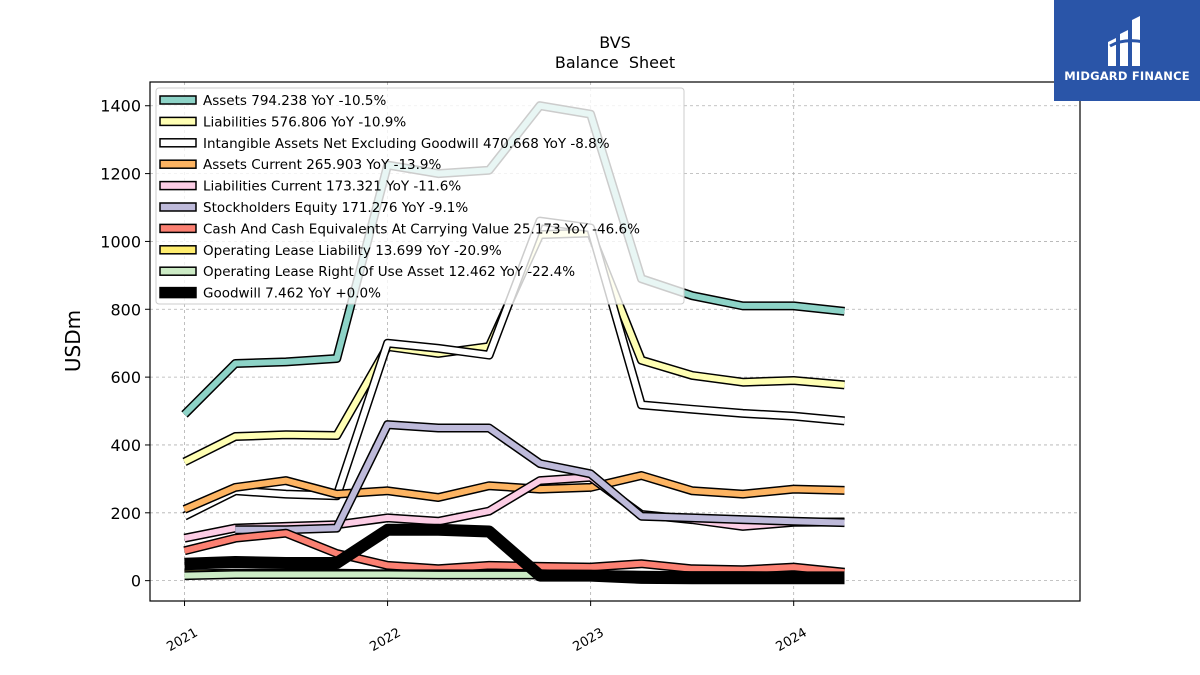 The image size is (1200, 675). I want to click on y-tick-label: 400, so click(125, 445).